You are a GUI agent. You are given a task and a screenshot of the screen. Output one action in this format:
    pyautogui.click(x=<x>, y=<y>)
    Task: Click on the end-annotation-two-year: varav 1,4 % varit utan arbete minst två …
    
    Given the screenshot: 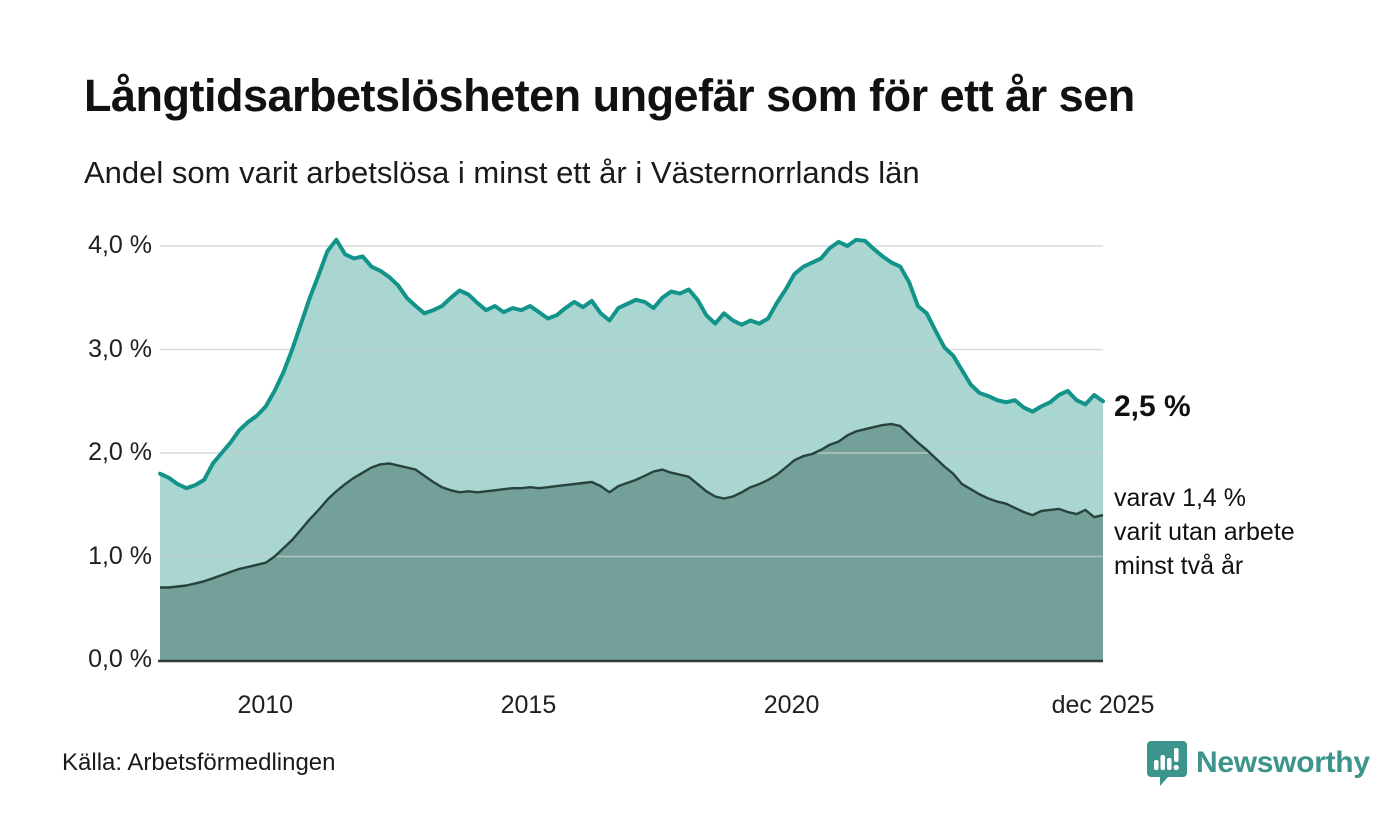 What is the action you would take?
    pyautogui.click(x=1204, y=532)
    